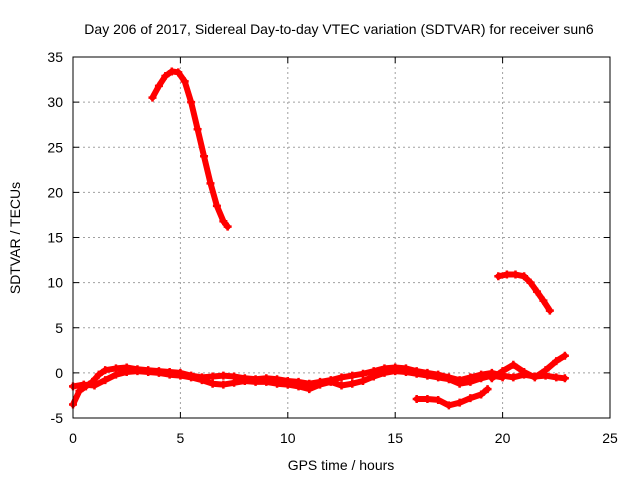 This screenshot has width=640, height=480. Describe the element at coordinates (55, 238) in the screenshot. I see `y-tick-label: 15` at that location.